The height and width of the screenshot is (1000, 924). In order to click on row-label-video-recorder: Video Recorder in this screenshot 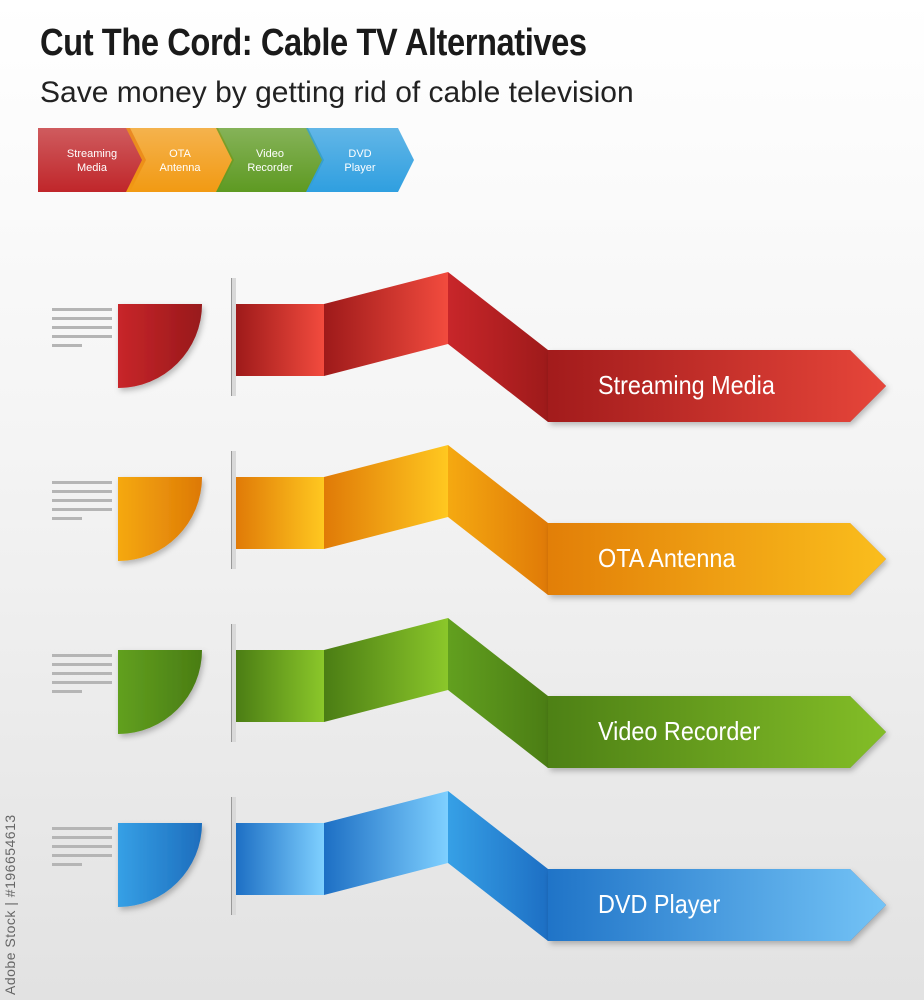, I will do `click(679, 731)`.